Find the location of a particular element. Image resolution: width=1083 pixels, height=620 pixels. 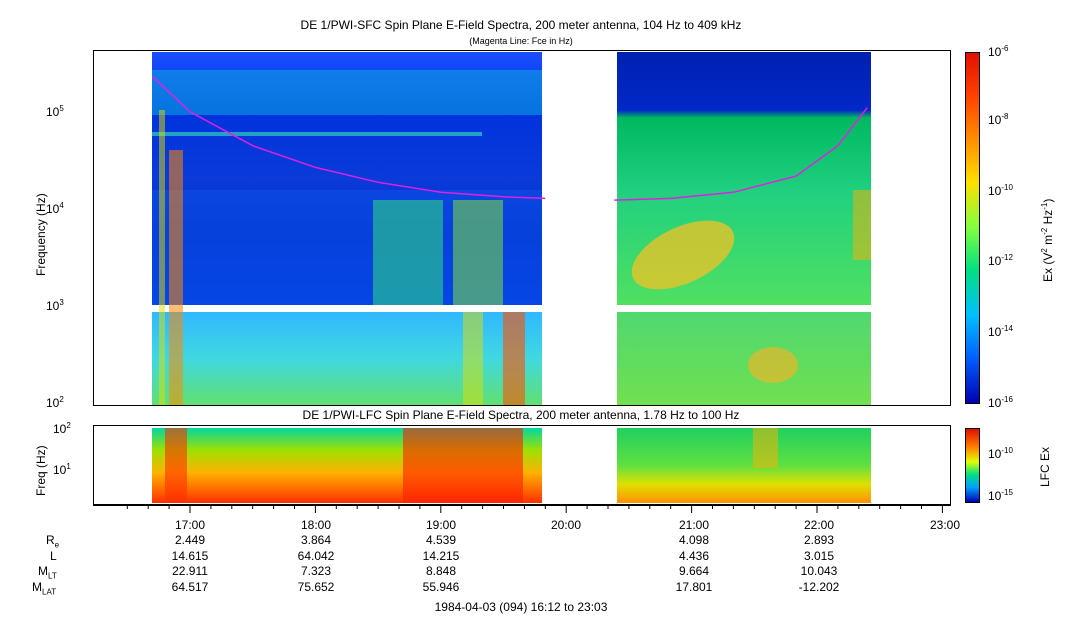

time-tick-2200: 22:00 is located at coordinates (819, 525).